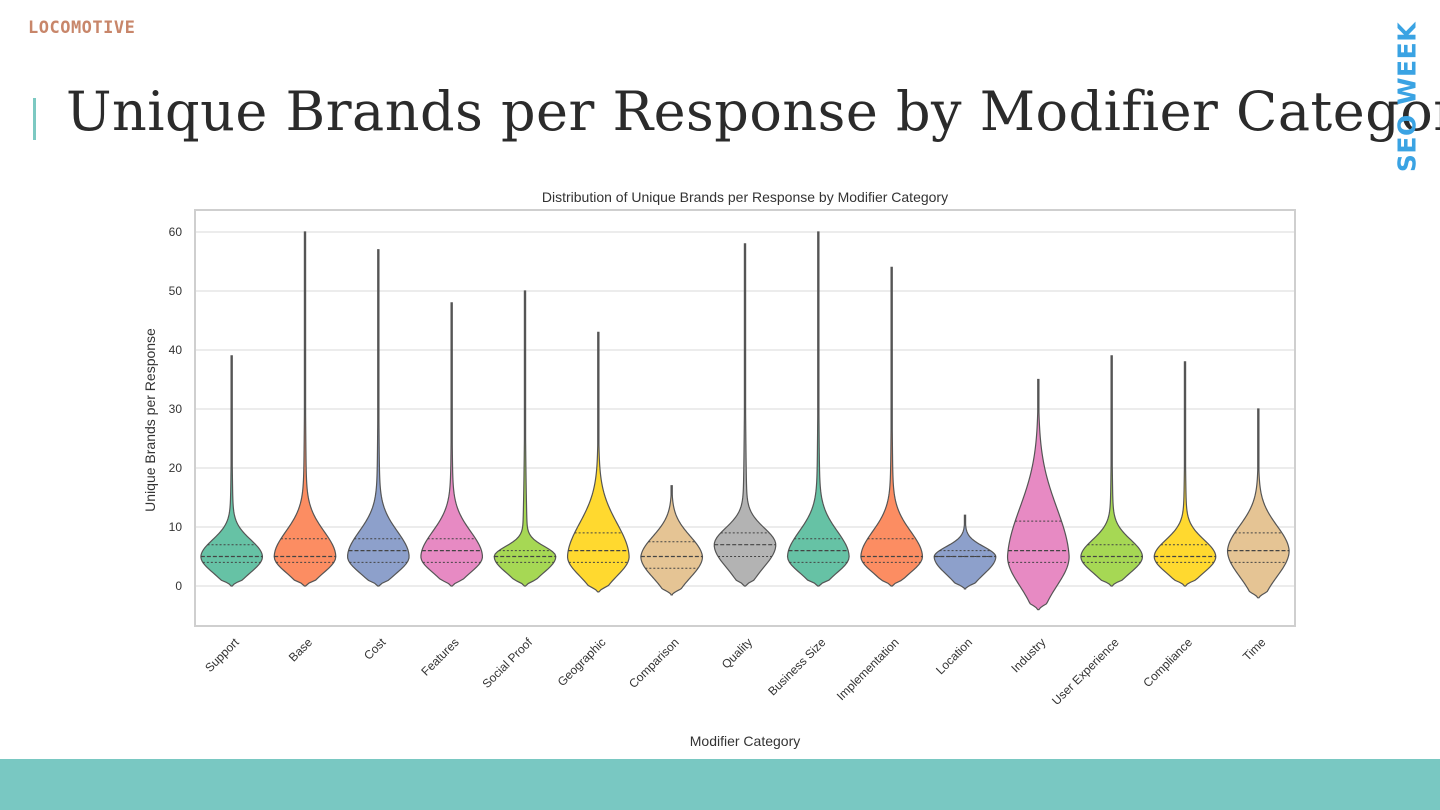 The height and width of the screenshot is (810, 1440). Describe the element at coordinates (222, 655) in the screenshot. I see `x-tick-label: Support` at that location.